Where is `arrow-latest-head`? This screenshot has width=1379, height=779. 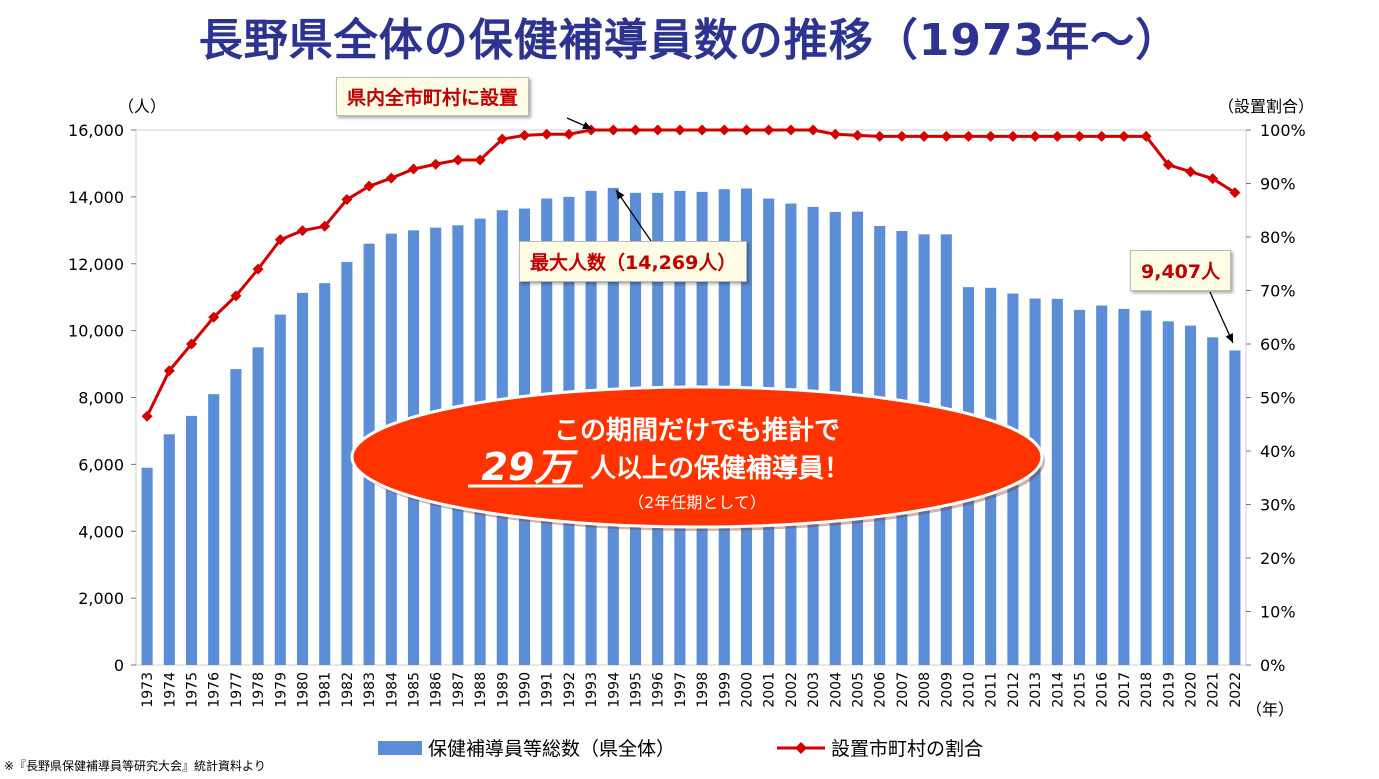 arrow-latest-head is located at coordinates (1229, 338).